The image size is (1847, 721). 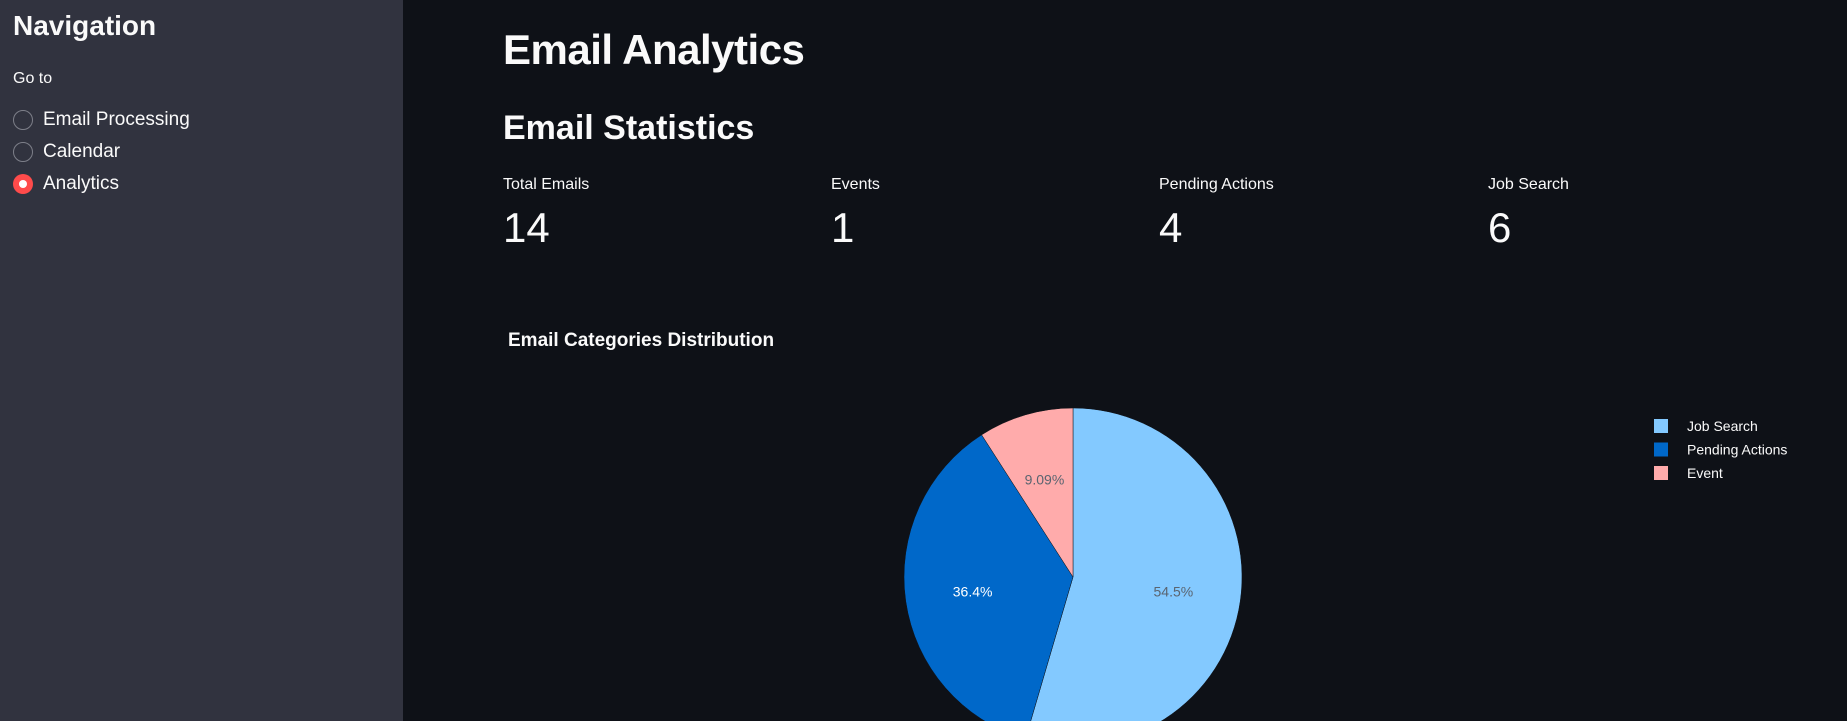 What do you see at coordinates (641, 340) in the screenshot?
I see `chart-title: Email Categories Distribution` at bounding box center [641, 340].